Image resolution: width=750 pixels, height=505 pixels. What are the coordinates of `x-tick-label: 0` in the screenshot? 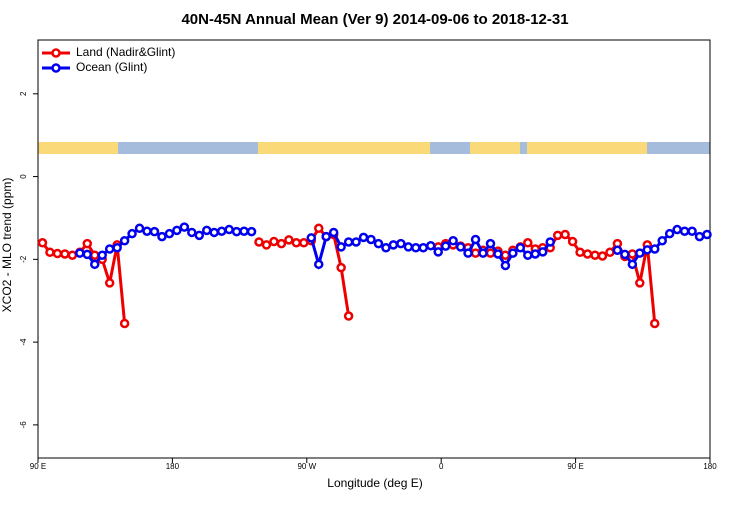 It's located at (441, 466).